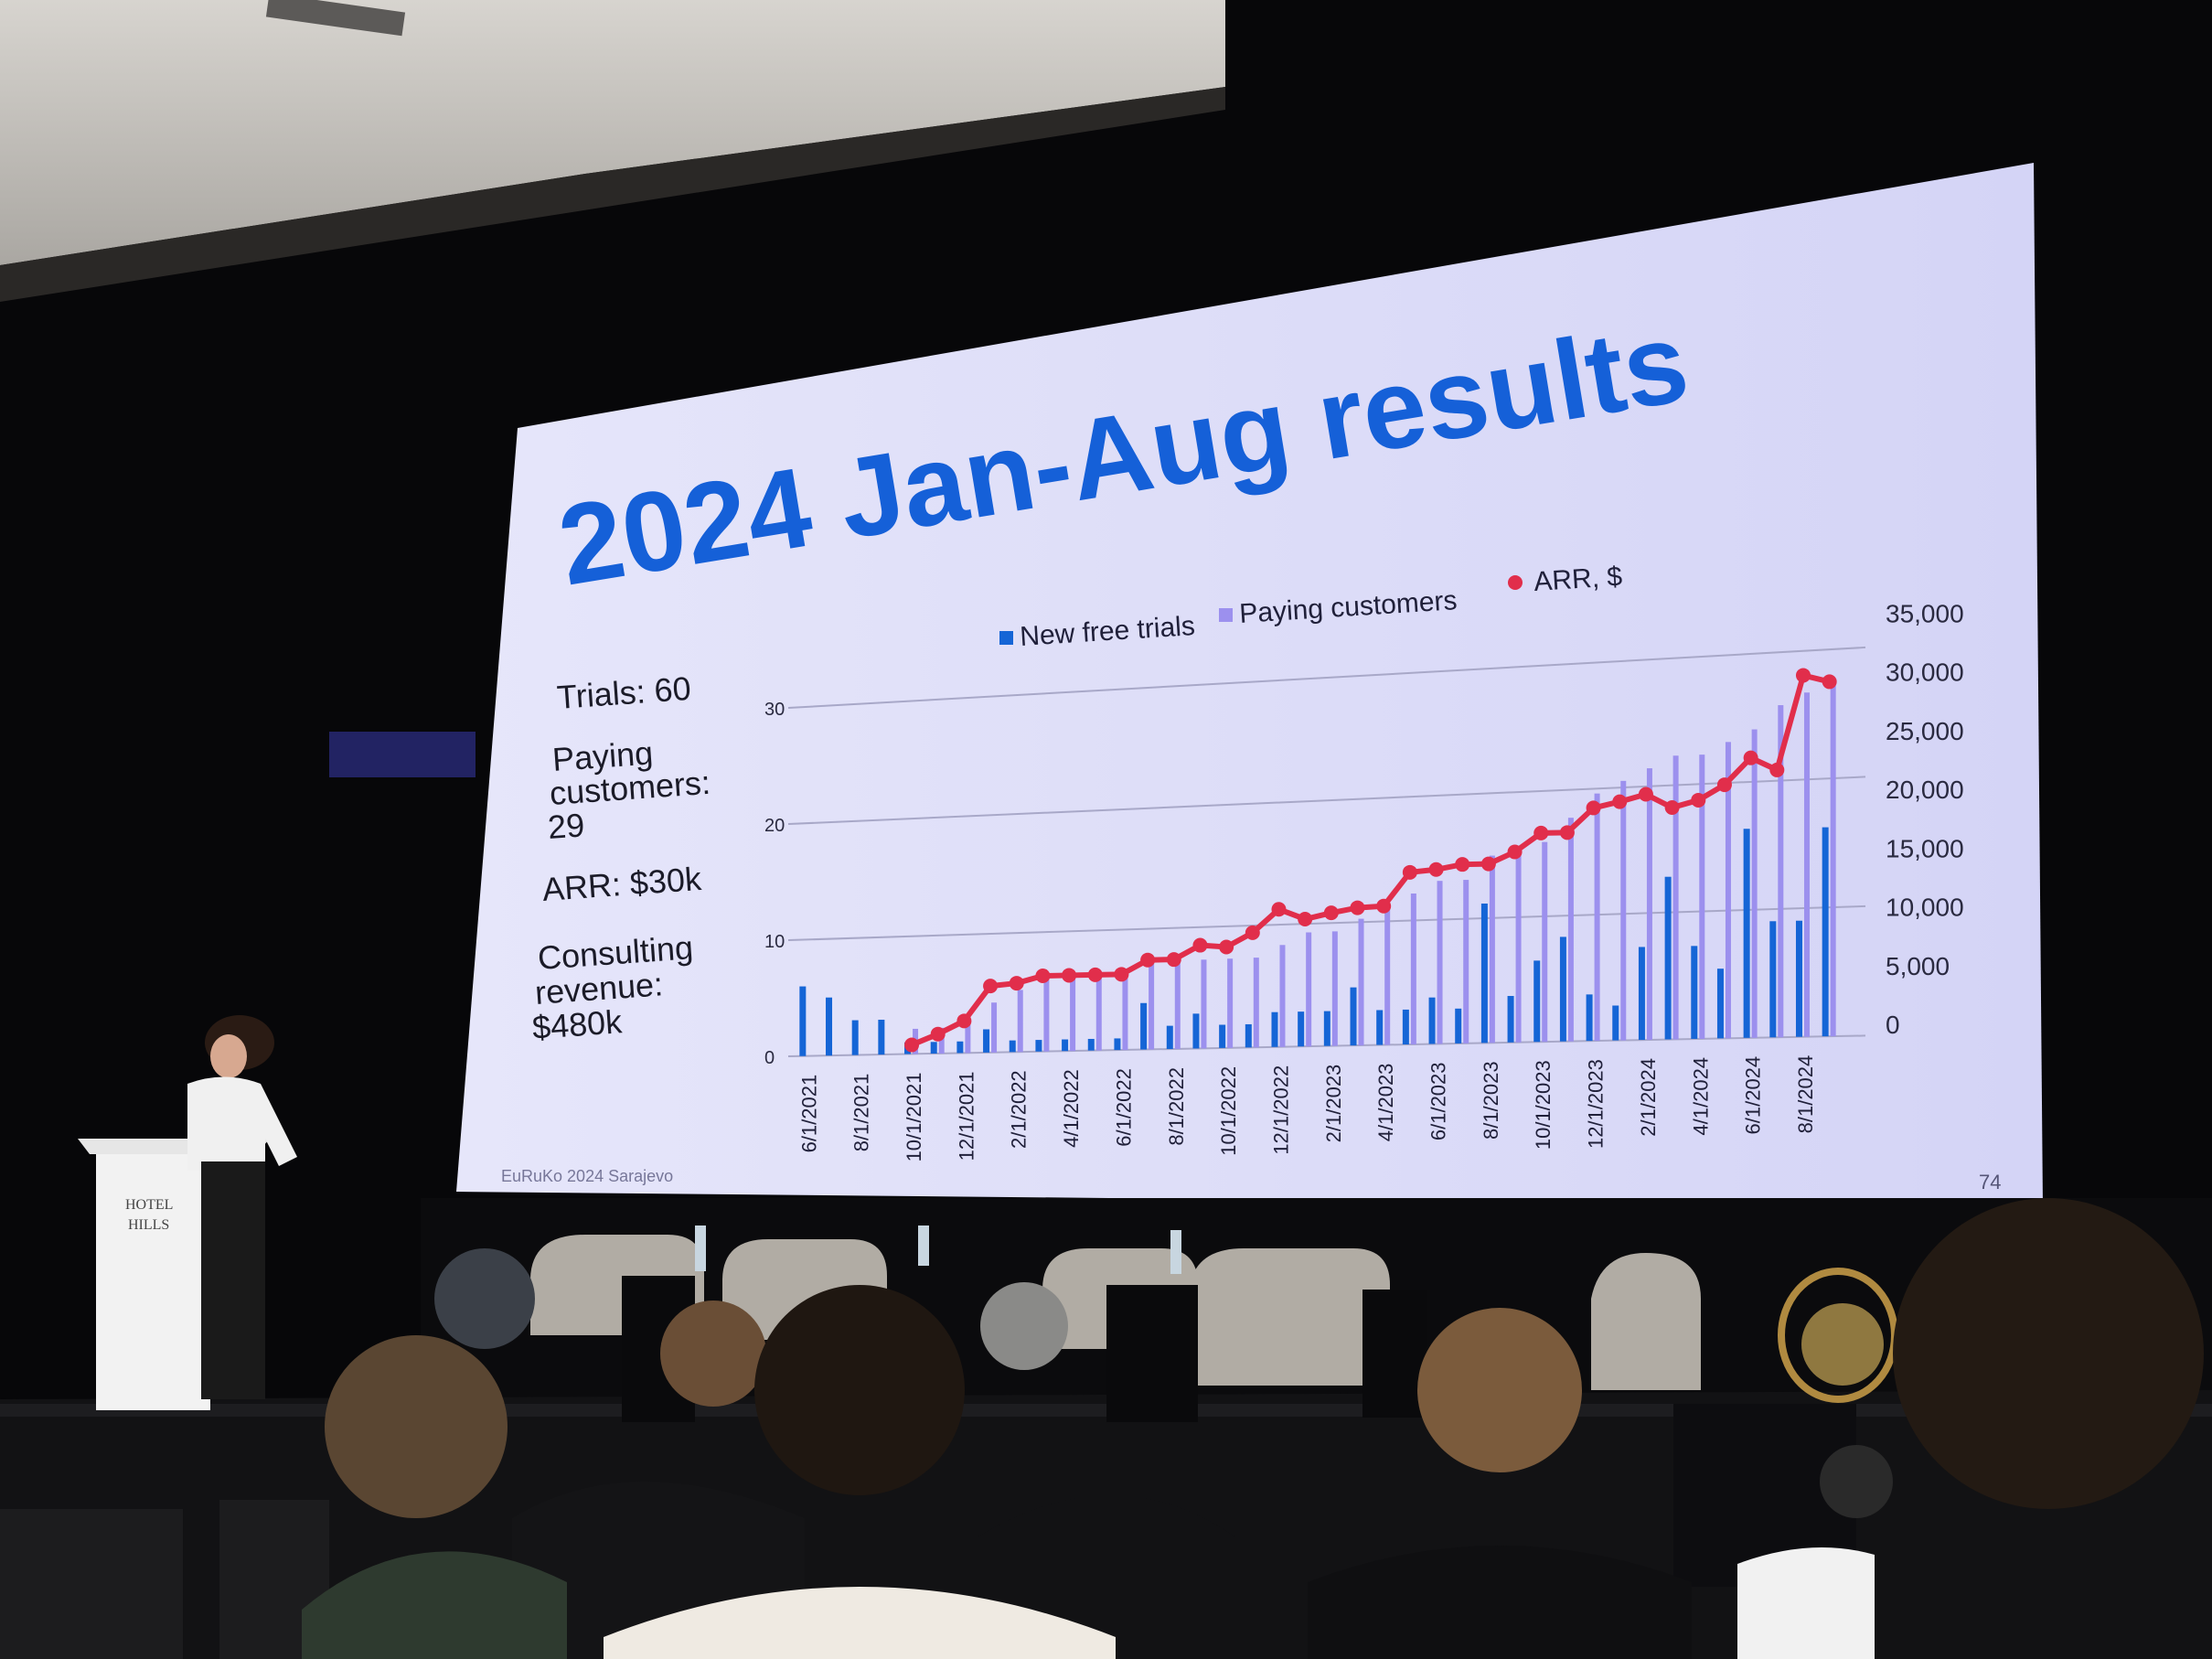 The height and width of the screenshot is (1659, 2212). I want to click on y-right-tick-label: 5,000, so click(1918, 966).